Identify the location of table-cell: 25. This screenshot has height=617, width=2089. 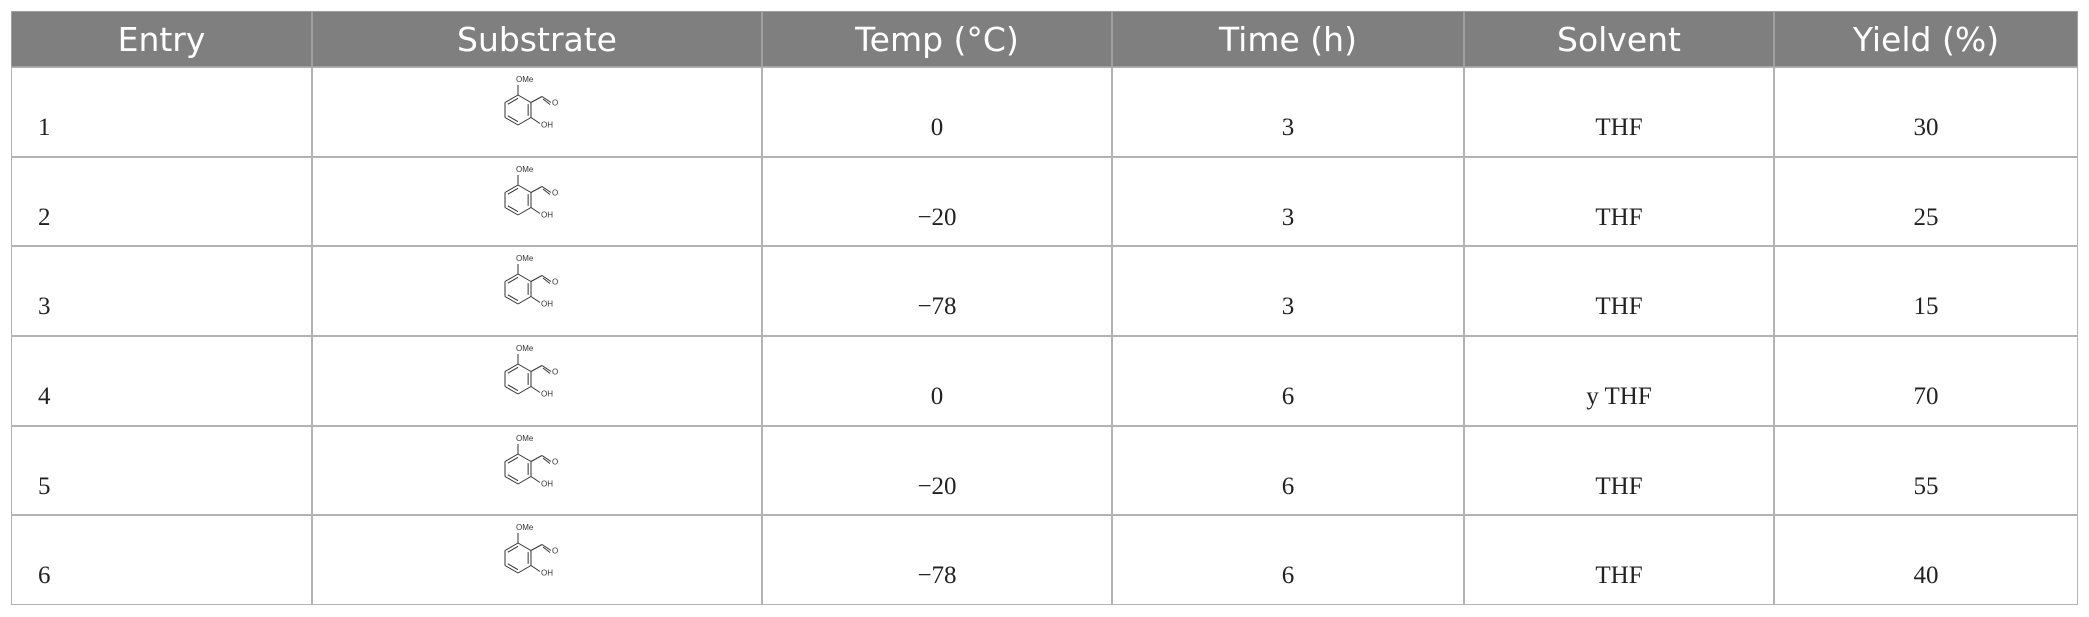
(1926, 201).